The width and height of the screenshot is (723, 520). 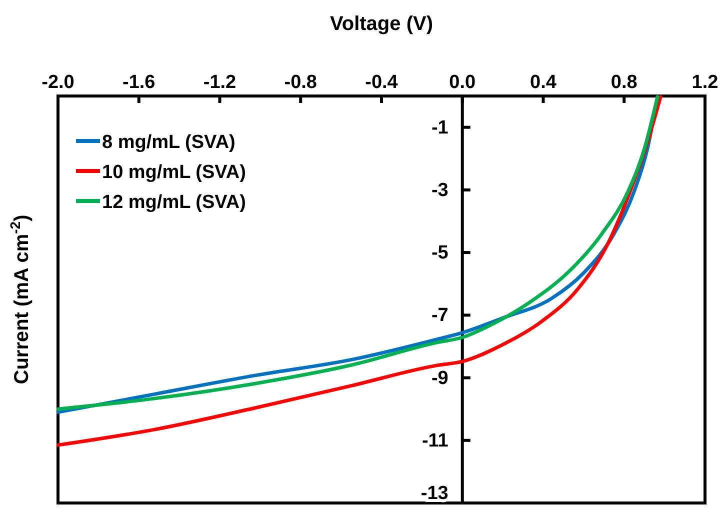 I want to click on y-tick-label: -9, so click(x=439, y=378).